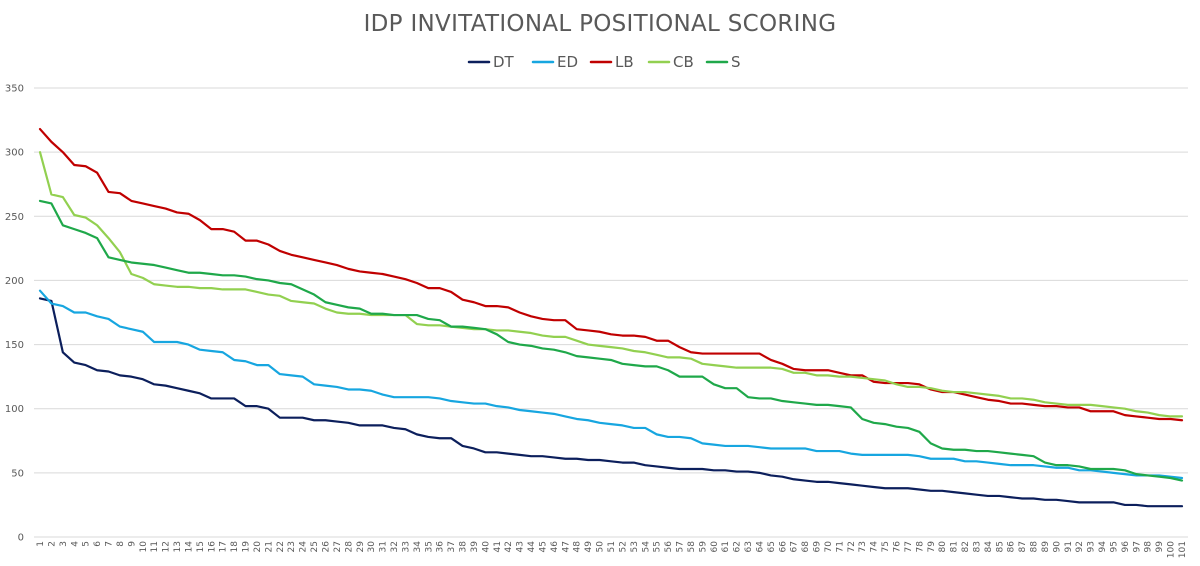 The height and width of the screenshot is (566, 1200). What do you see at coordinates (578, 547) in the screenshot?
I see `x-tick-label: 48` at bounding box center [578, 547].